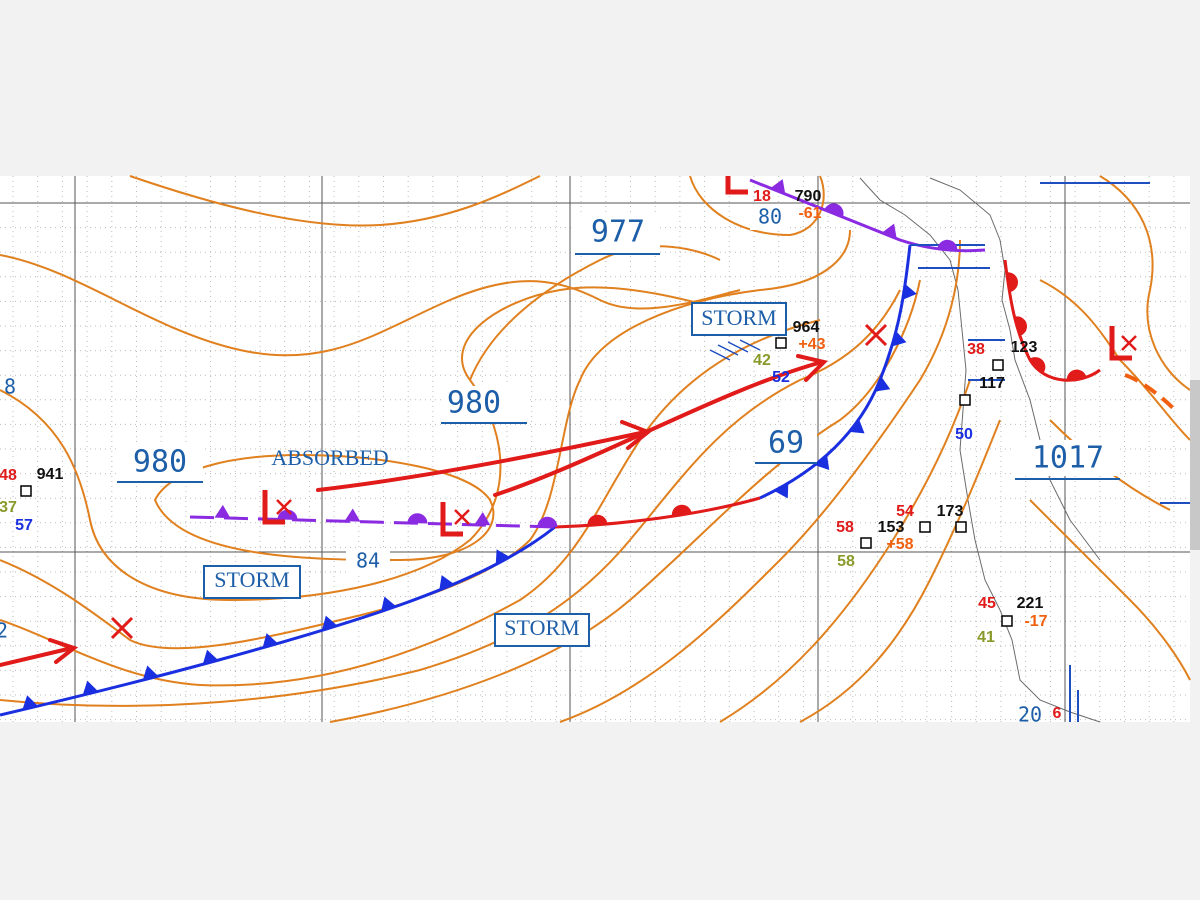 The image size is (1200, 900). Describe the element at coordinates (50, 474) in the screenshot. I see `station-value: 941` at that location.